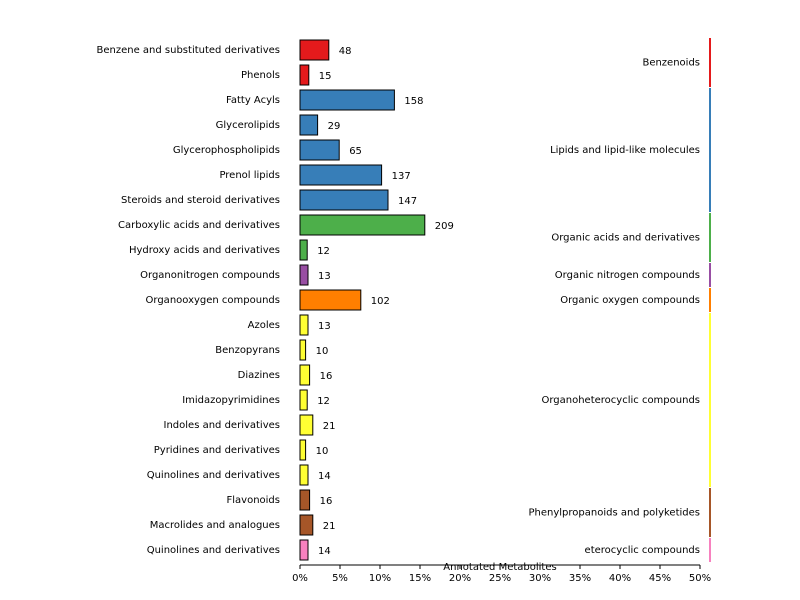 This screenshot has width=800, height=600. I want to click on data-label: 137, so click(401, 176).